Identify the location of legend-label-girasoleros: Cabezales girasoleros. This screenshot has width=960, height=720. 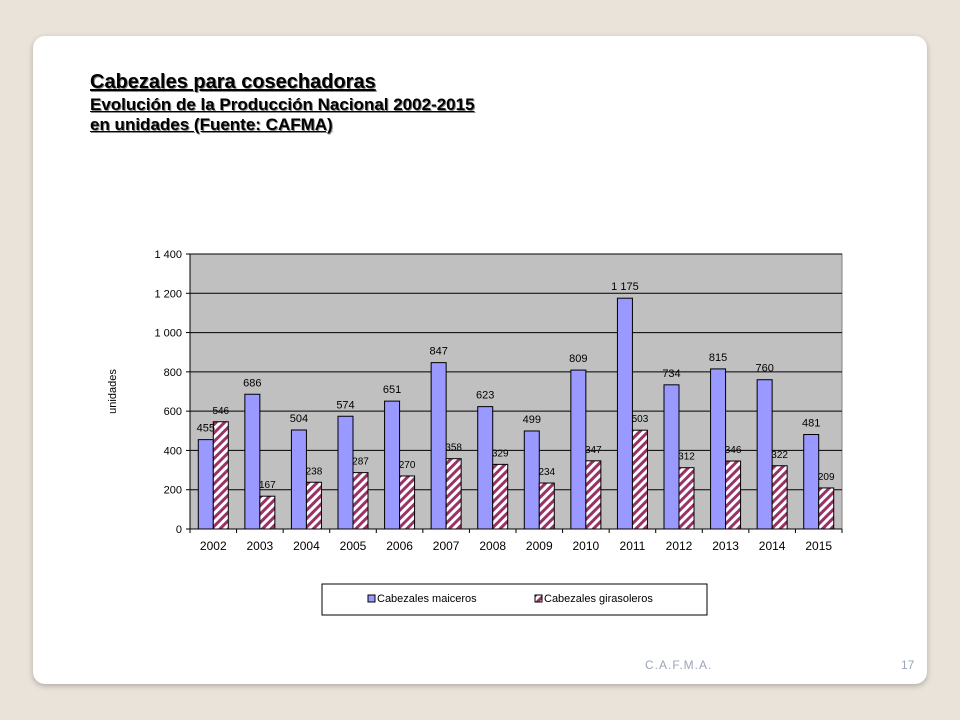
(598, 599).